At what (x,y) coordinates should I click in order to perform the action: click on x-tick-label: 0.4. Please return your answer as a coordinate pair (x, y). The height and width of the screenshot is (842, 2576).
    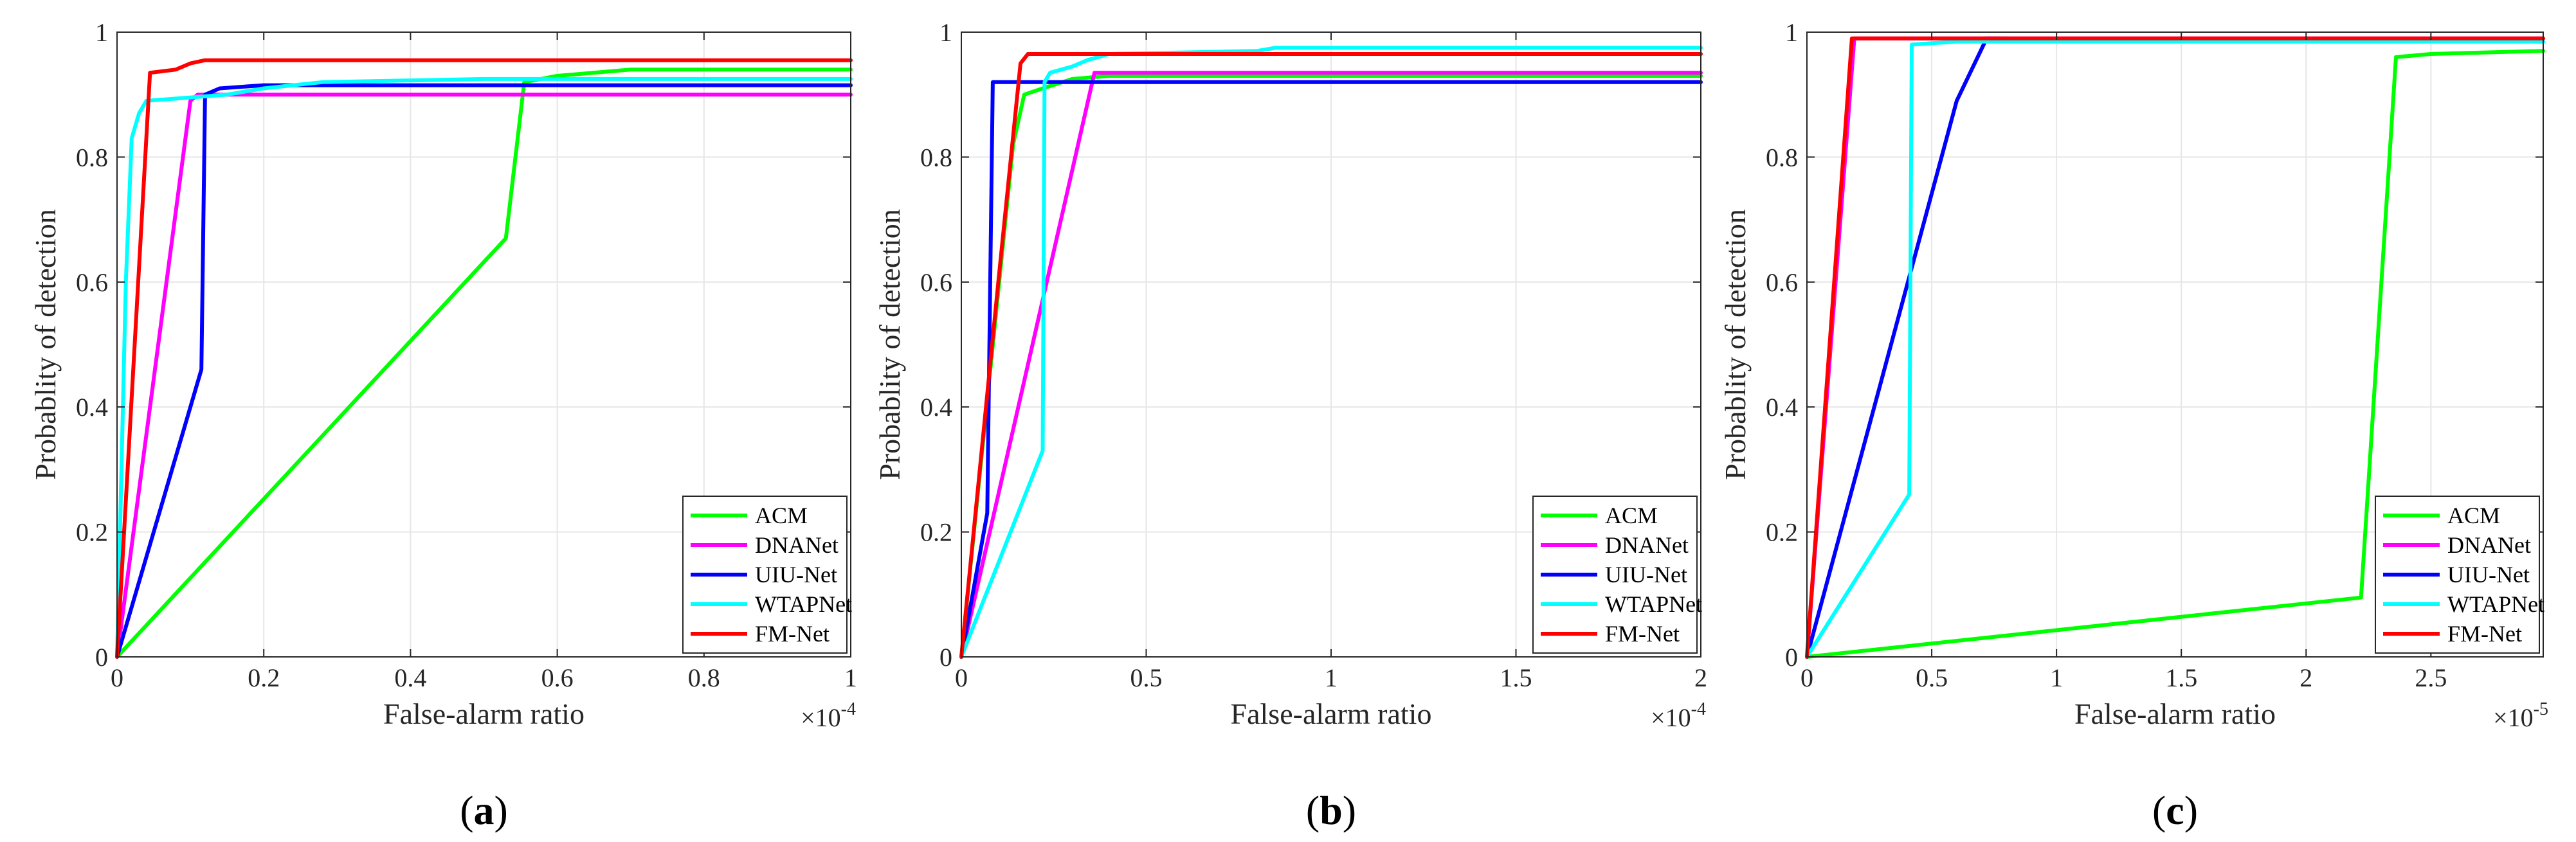
    Looking at the image, I should click on (410, 677).